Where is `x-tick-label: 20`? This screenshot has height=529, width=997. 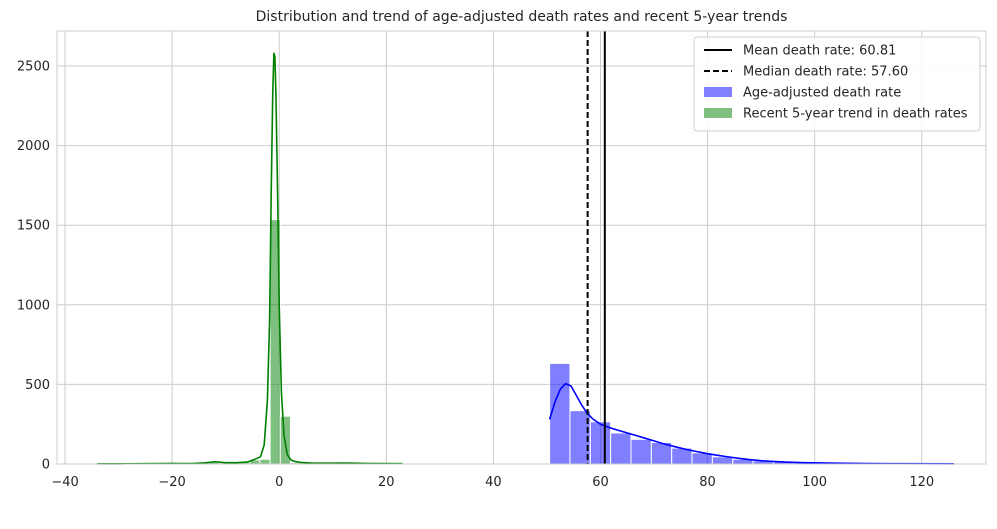
x-tick-label: 20 is located at coordinates (386, 482).